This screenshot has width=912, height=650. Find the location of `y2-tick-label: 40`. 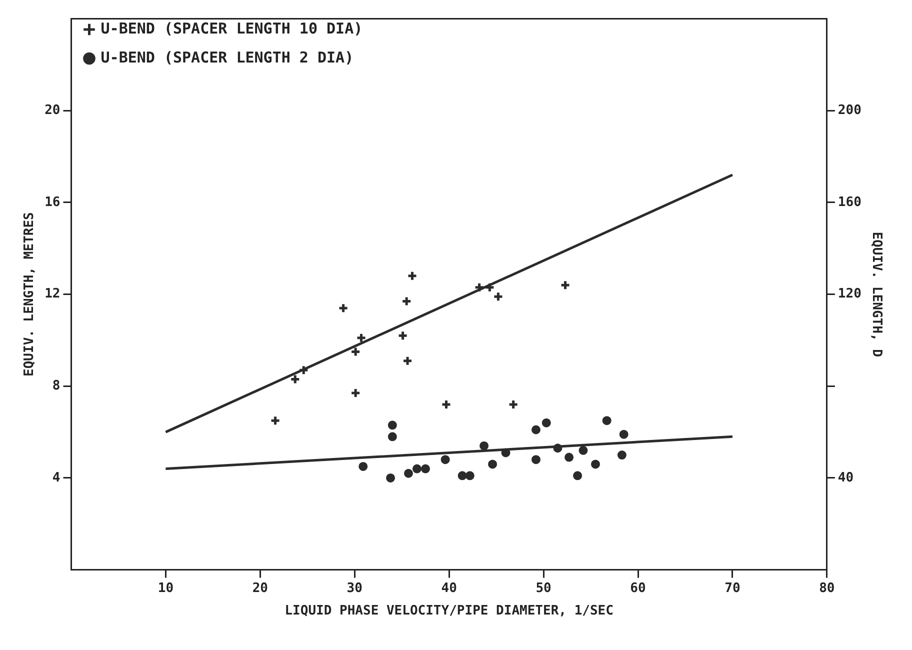

y2-tick-label: 40 is located at coordinates (846, 478).